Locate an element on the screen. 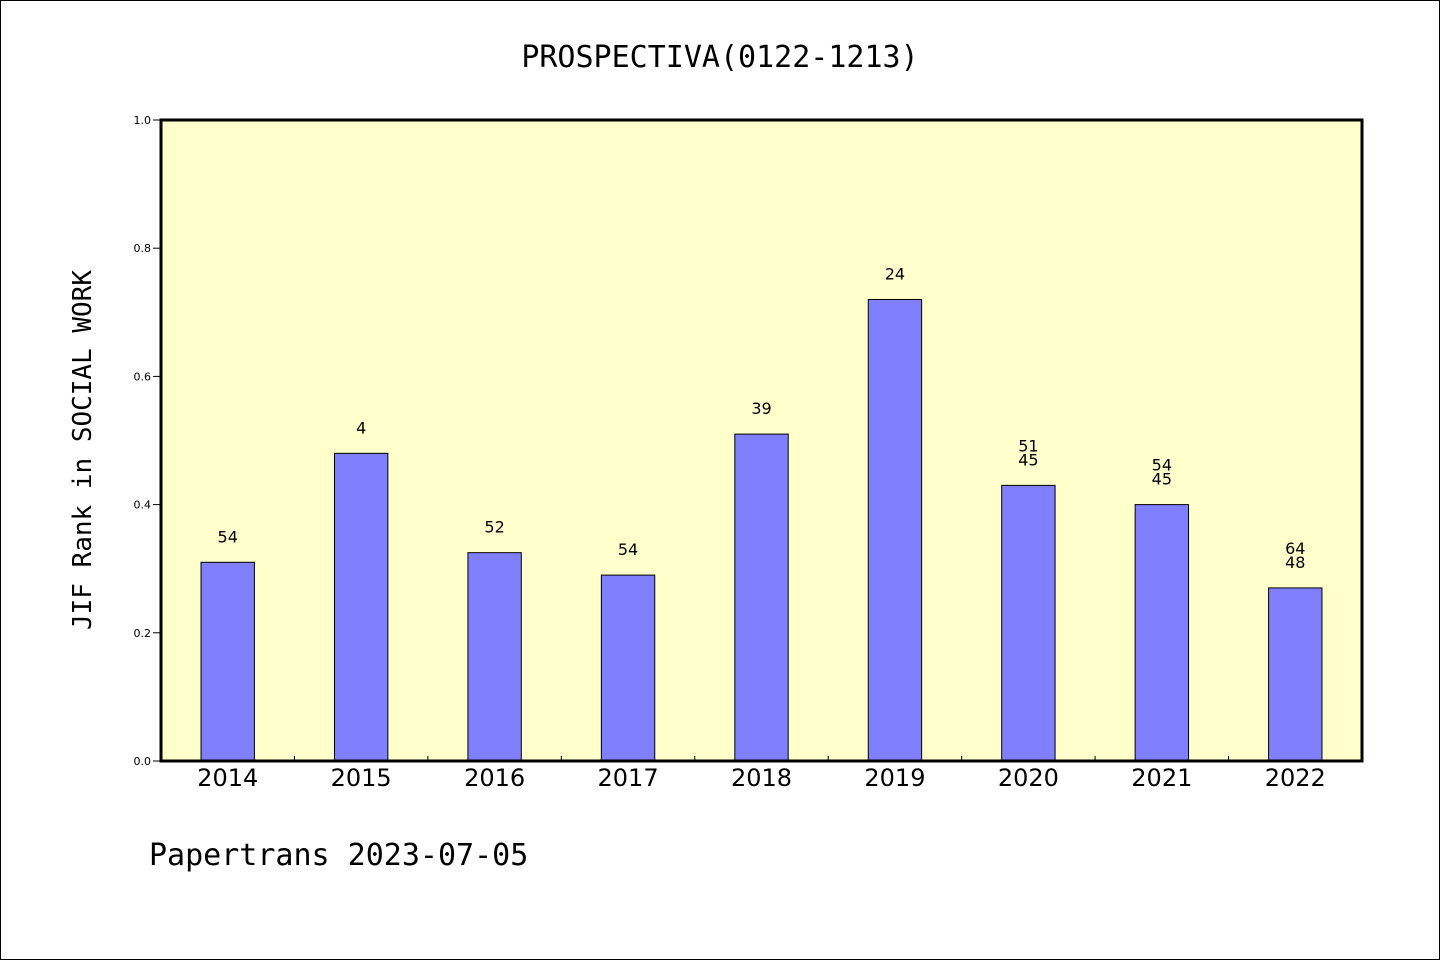  x-tick-label-2015: 2015 is located at coordinates (361, 778).